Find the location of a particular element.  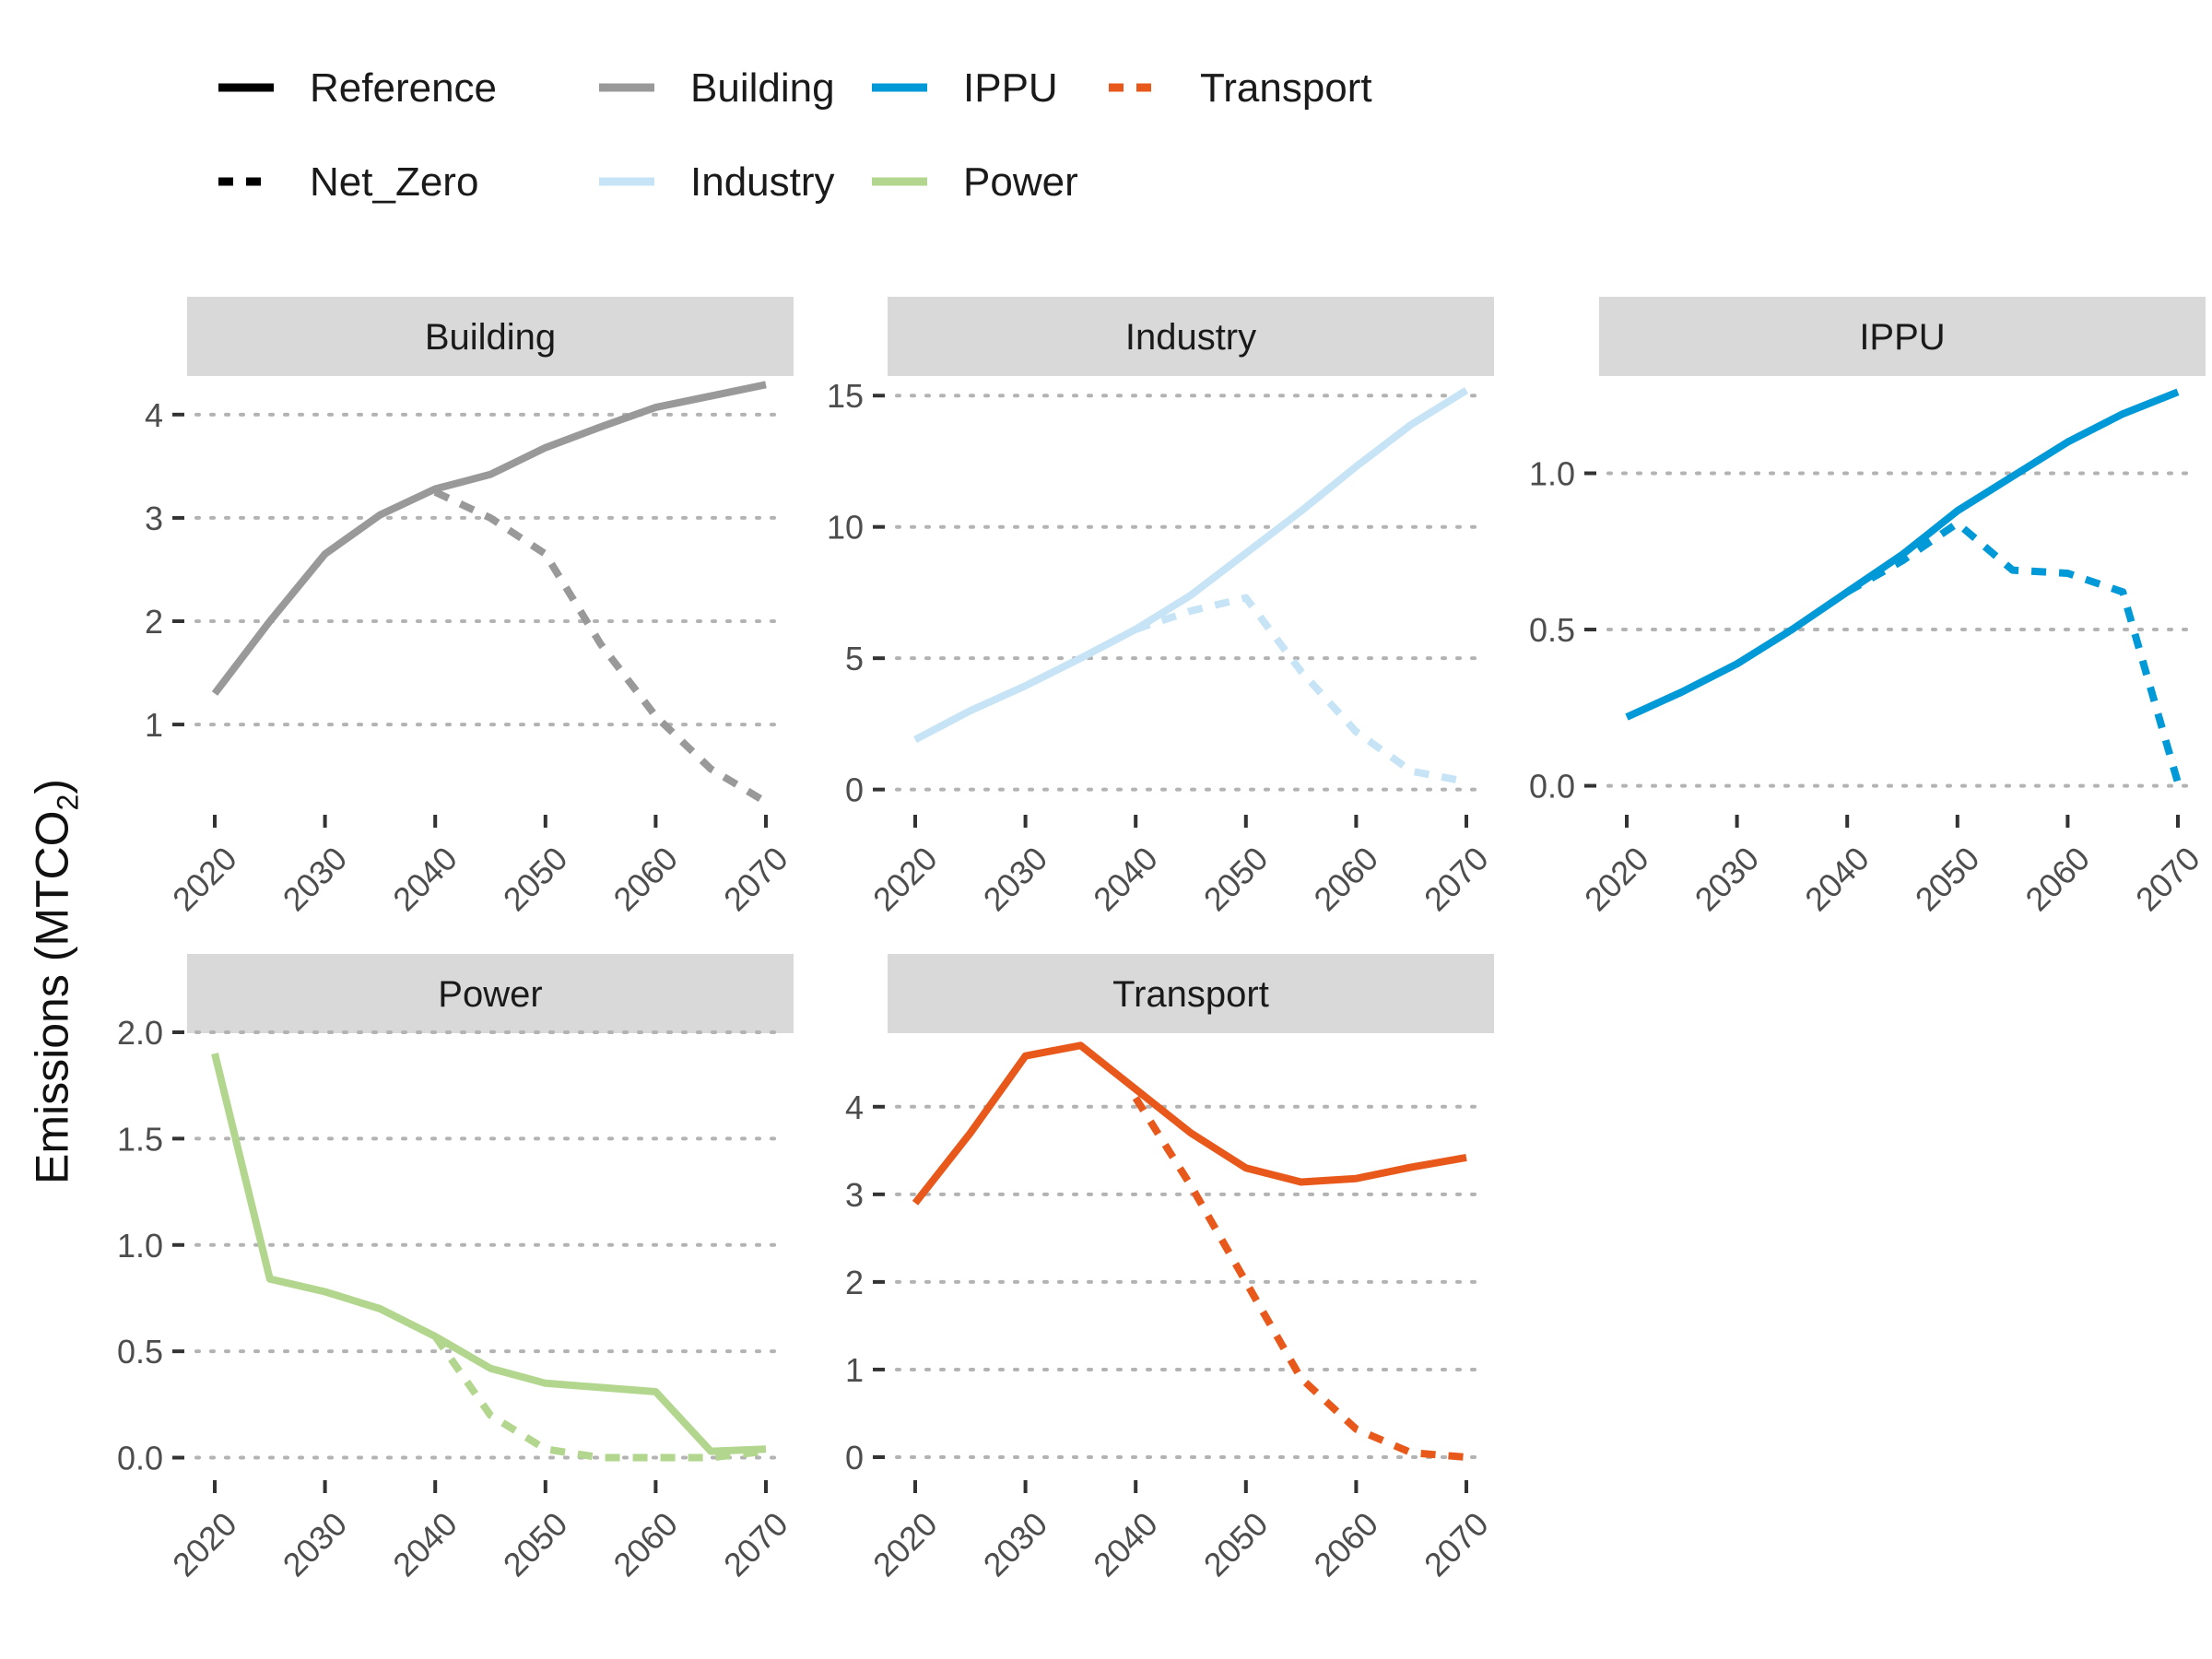

tick-label-x-power: 2030 is located at coordinates (315, 1544).